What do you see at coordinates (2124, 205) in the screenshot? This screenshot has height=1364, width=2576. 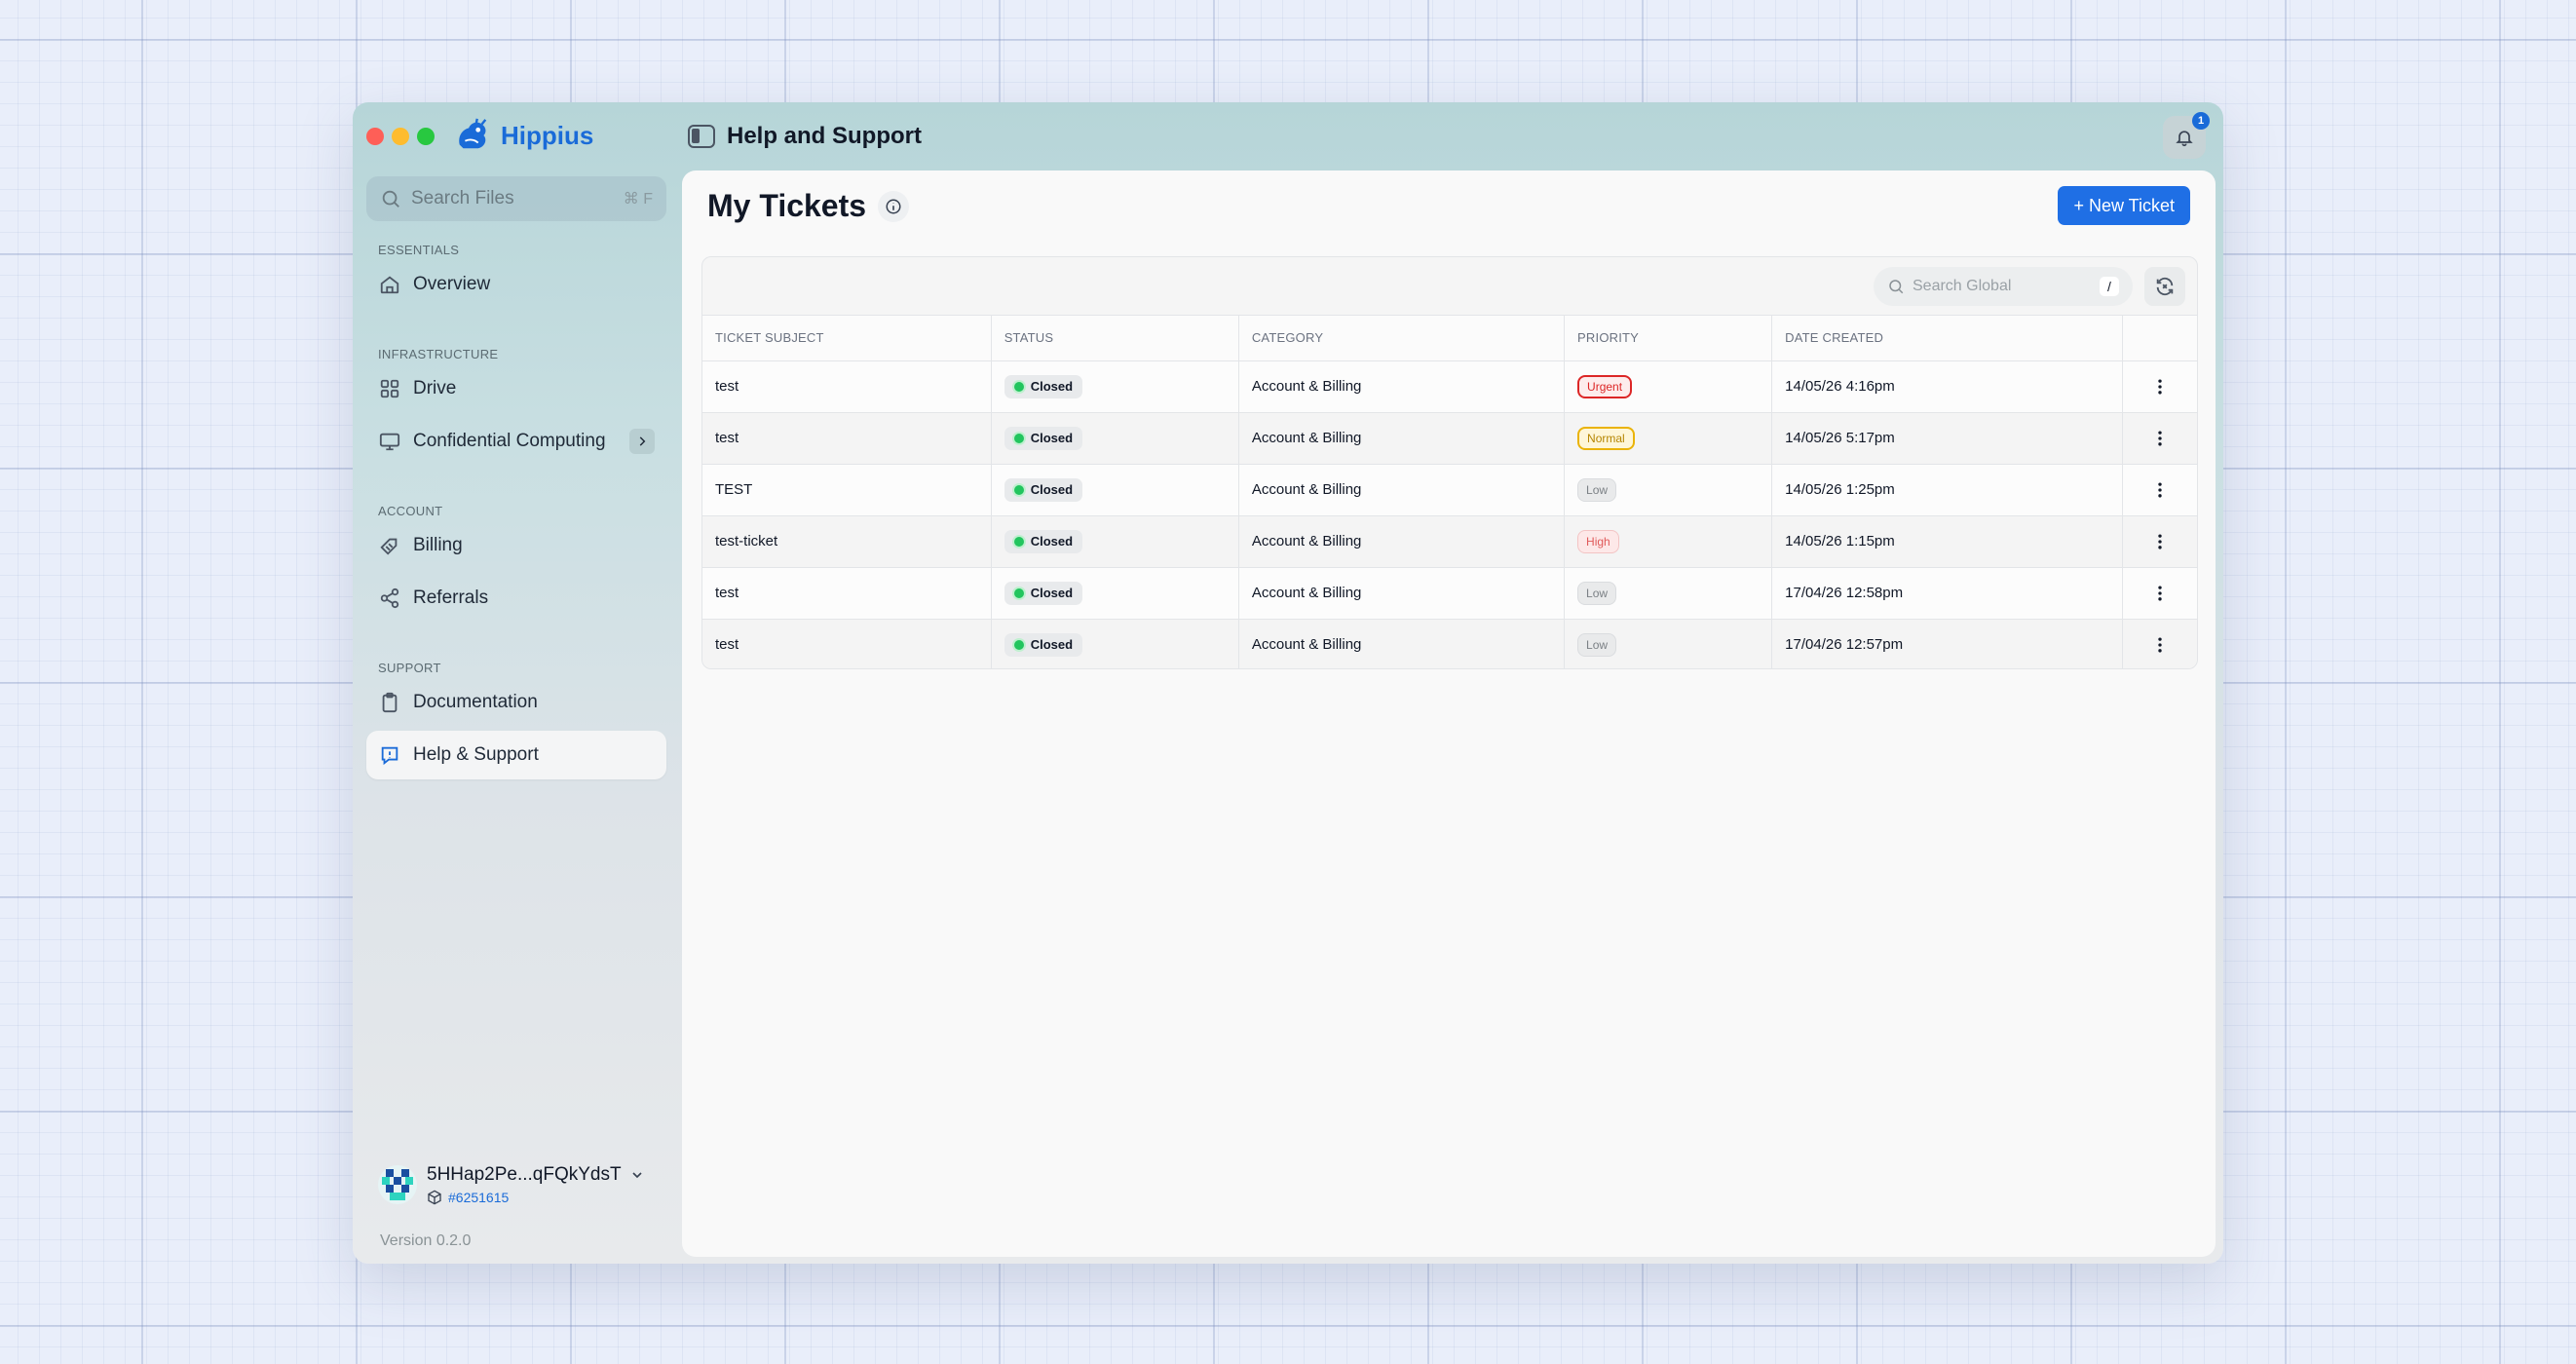 I see `new-ticket-button: + New Ticket` at bounding box center [2124, 205].